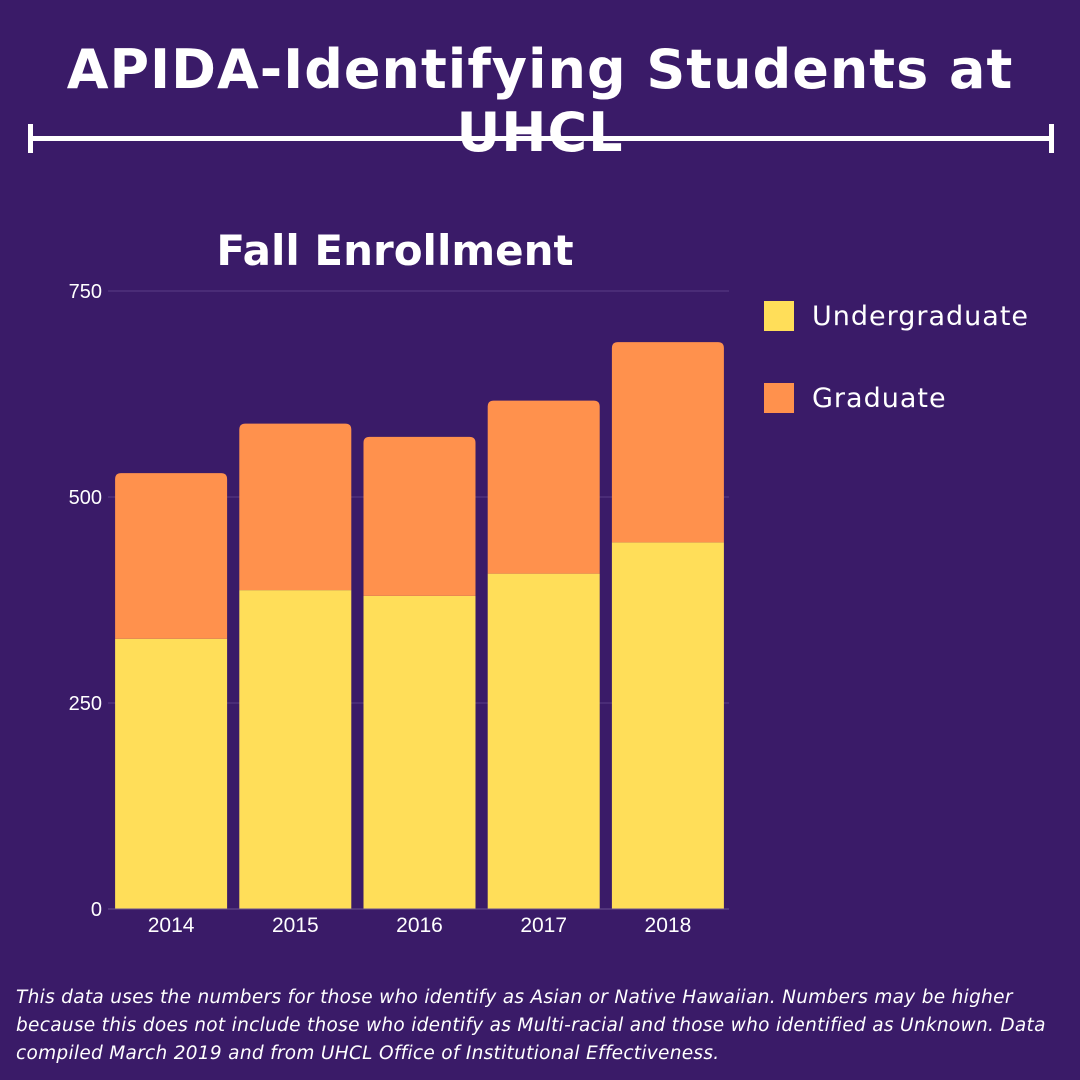 This screenshot has height=1080, width=1080. I want to click on y-tick-label: 500, so click(85, 498).